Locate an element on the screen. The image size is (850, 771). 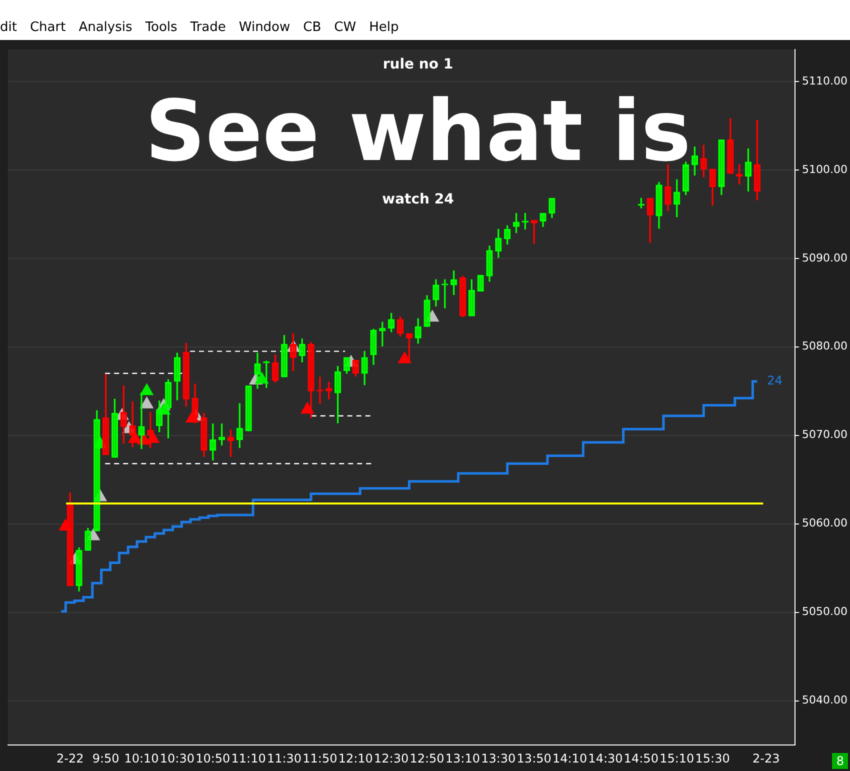
x-tick-label: 13:50 is located at coordinates (534, 758).